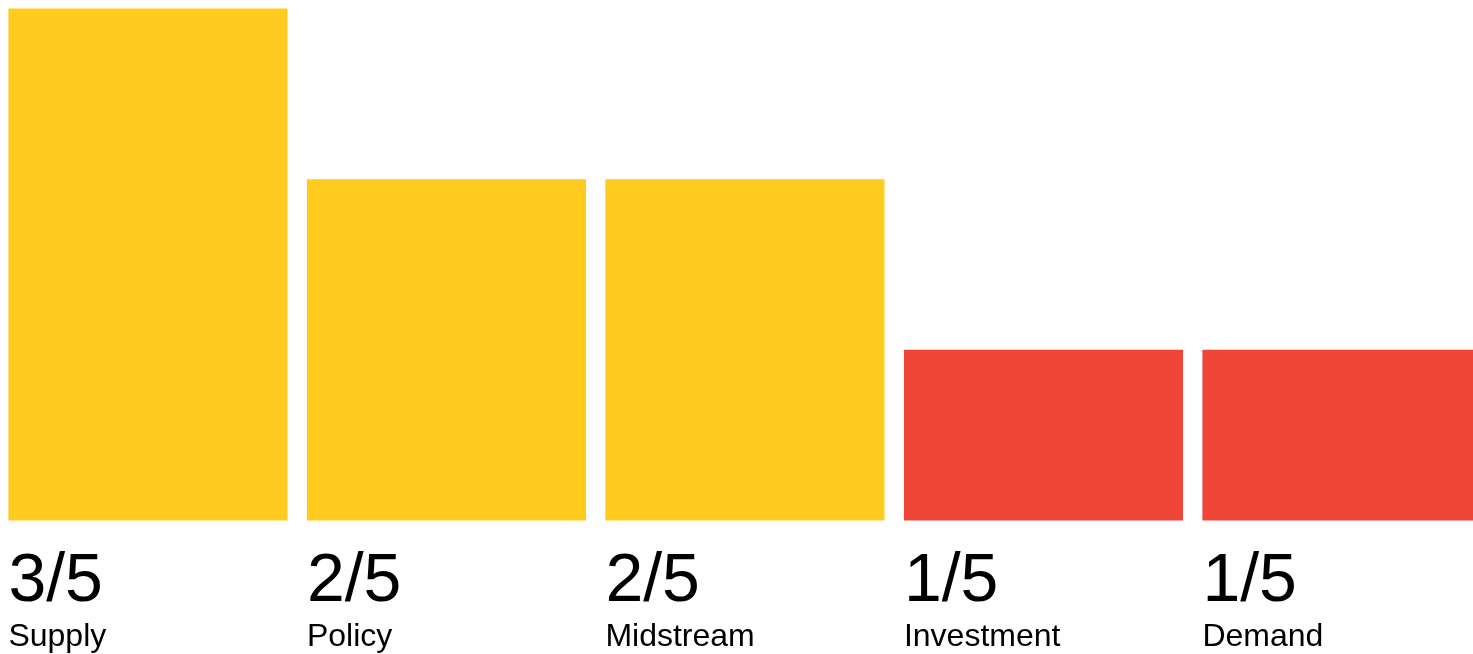 This screenshot has height=654, width=1473. What do you see at coordinates (680, 634) in the screenshot?
I see `x-tick-label: Midstream` at bounding box center [680, 634].